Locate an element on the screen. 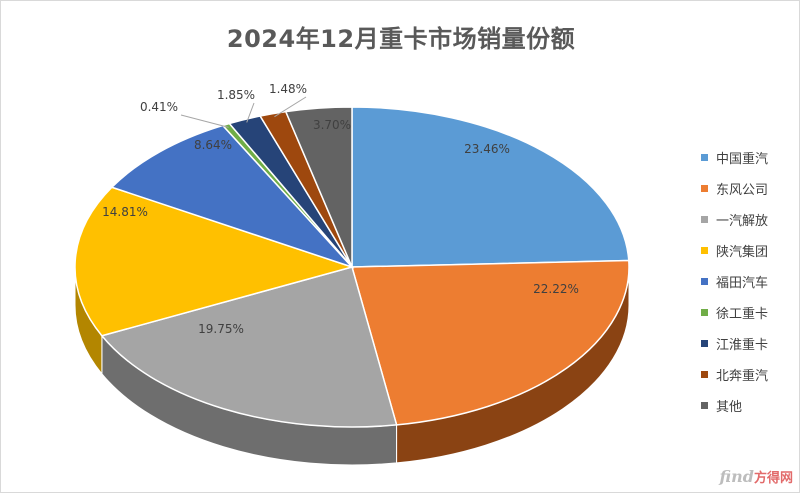 The image size is (800, 493). leader-line-江淮重卡 is located at coordinates (250, 112).